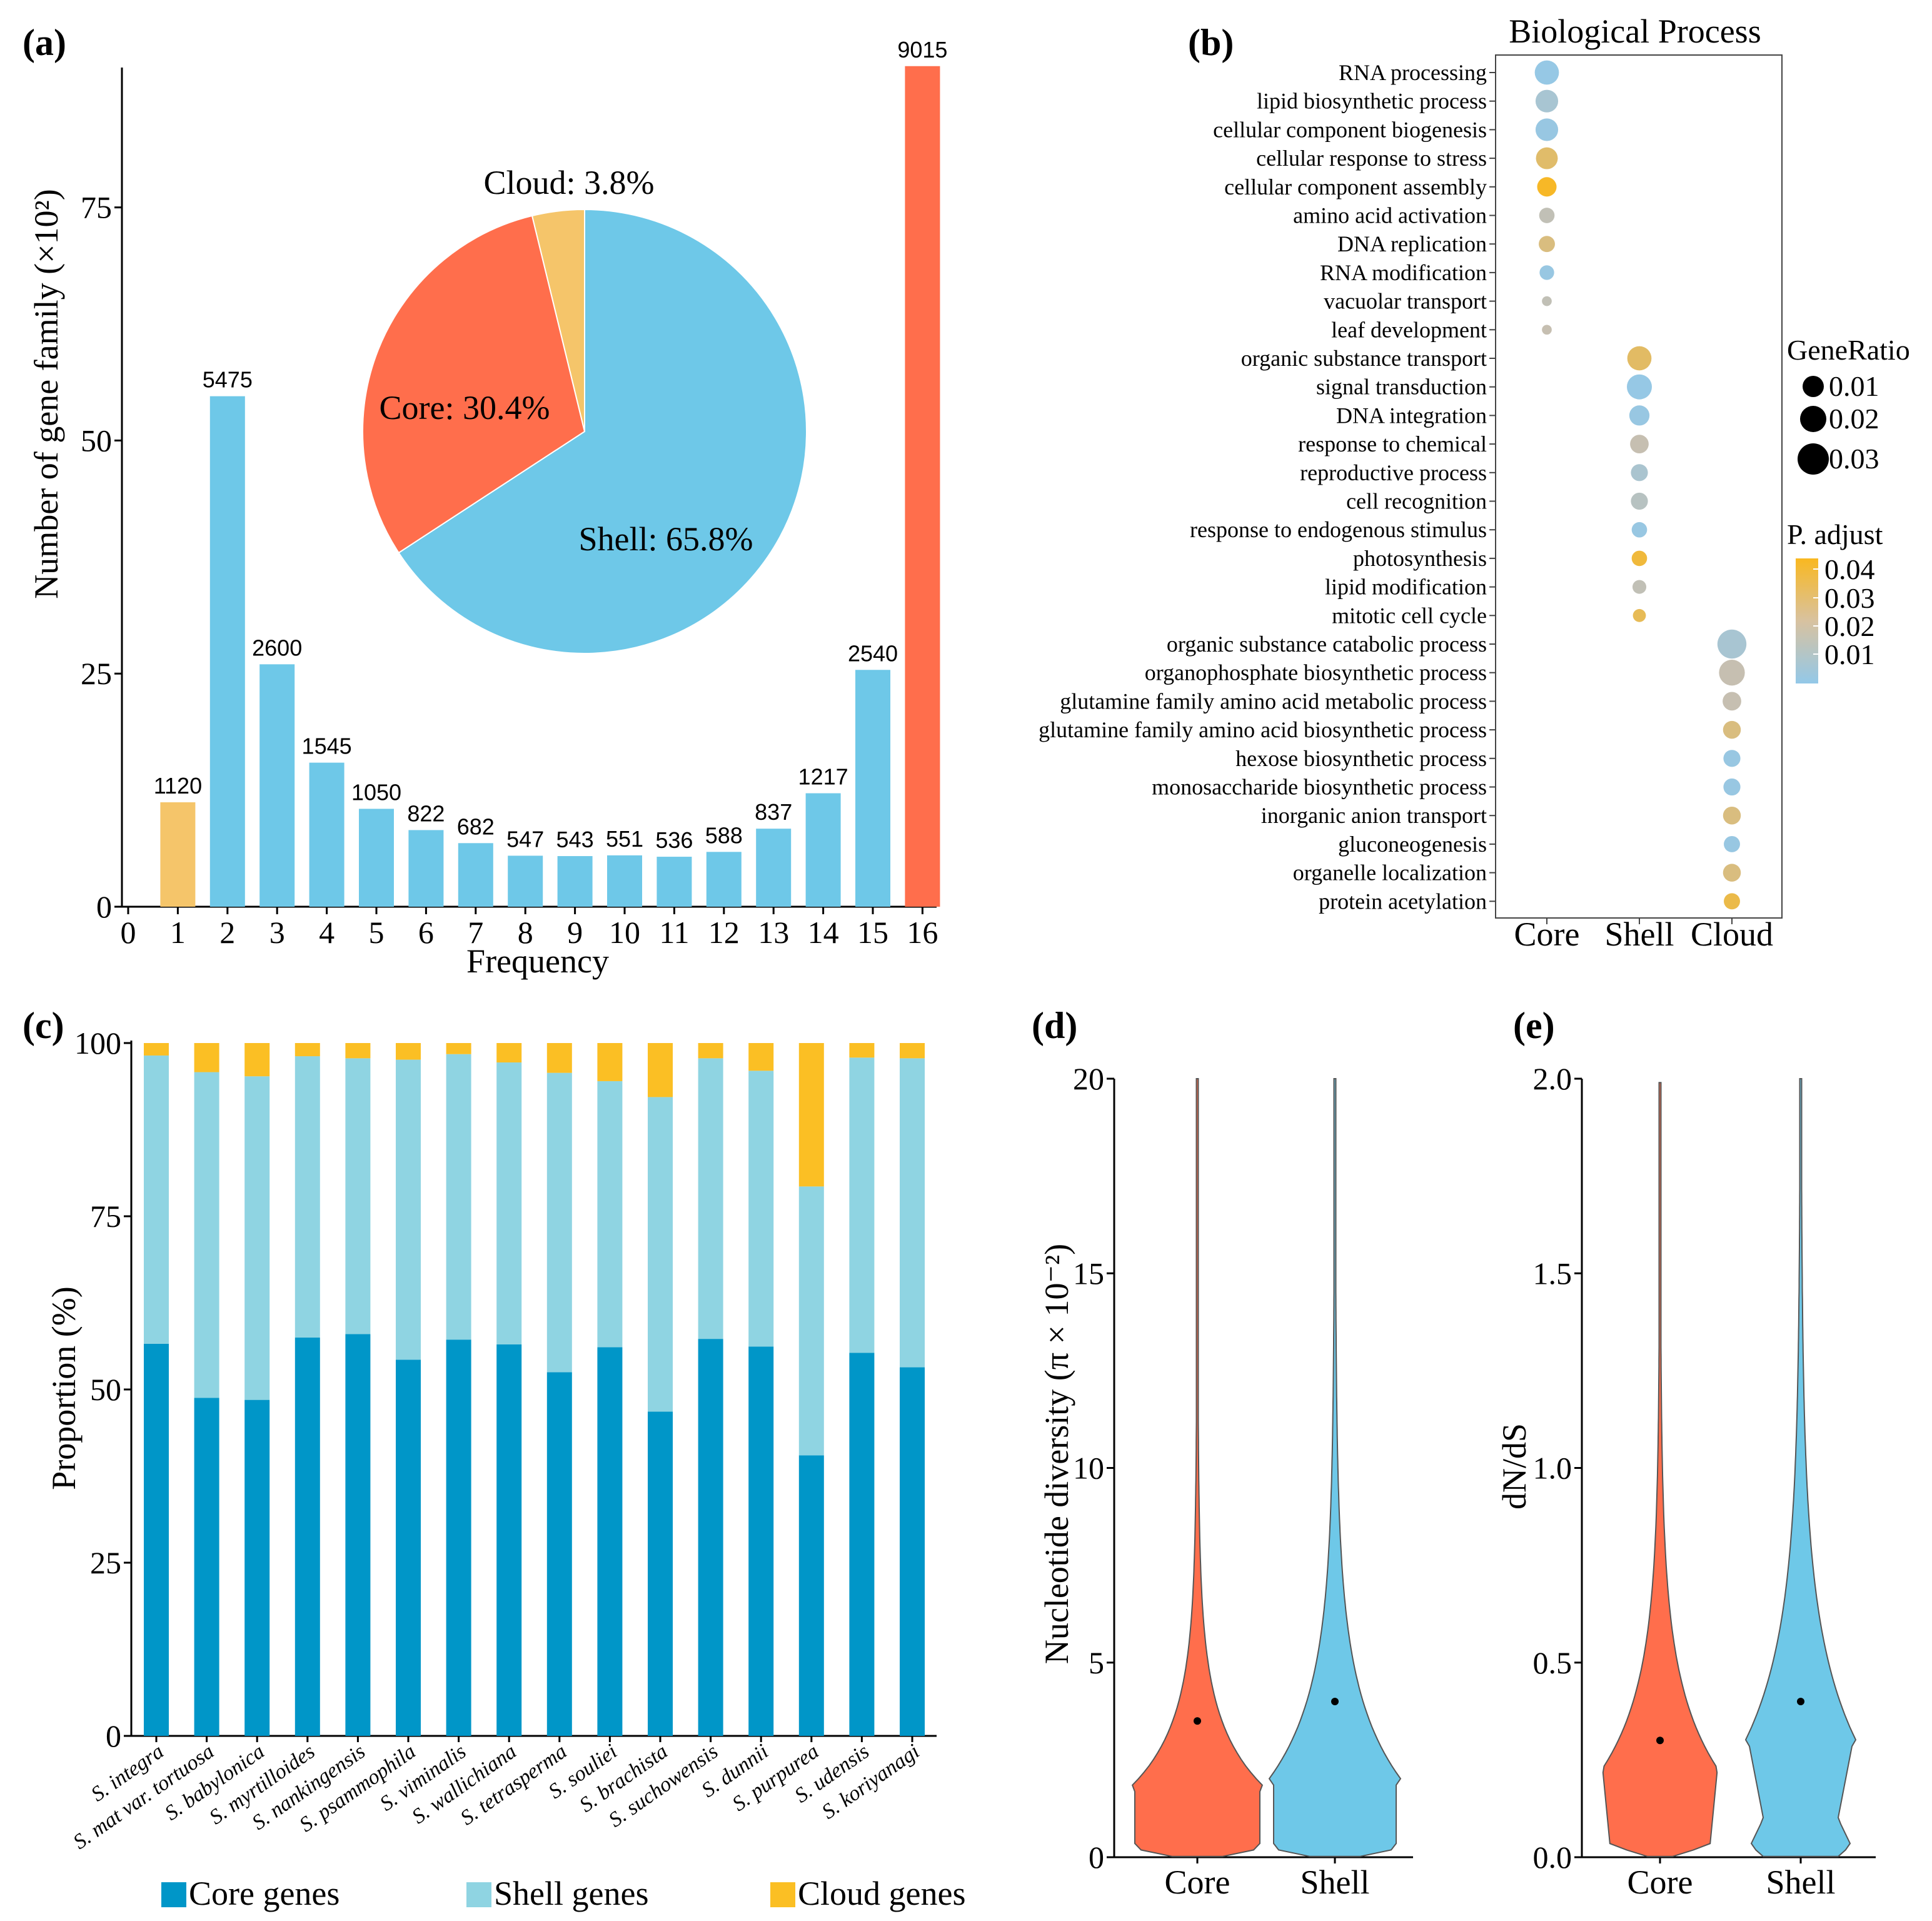 Image resolution: width=1932 pixels, height=1921 pixels. I want to click on term-label: RNA modification, so click(1403, 272).